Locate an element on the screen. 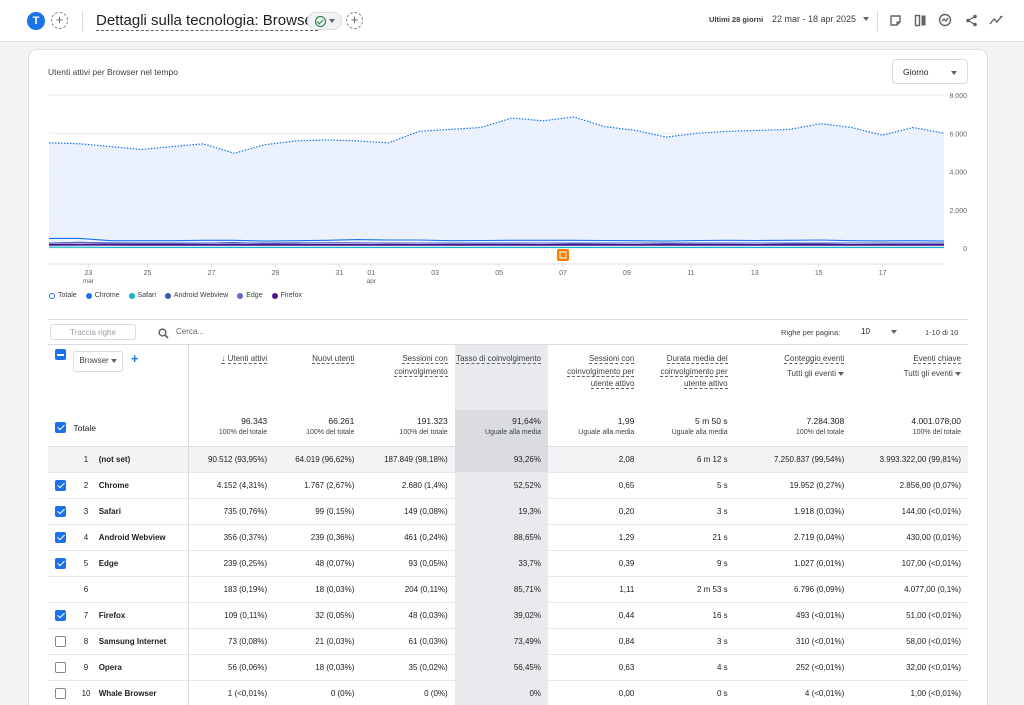 The height and width of the screenshot is (705, 1024). row-cell: 0,84 is located at coordinates (626, 641).